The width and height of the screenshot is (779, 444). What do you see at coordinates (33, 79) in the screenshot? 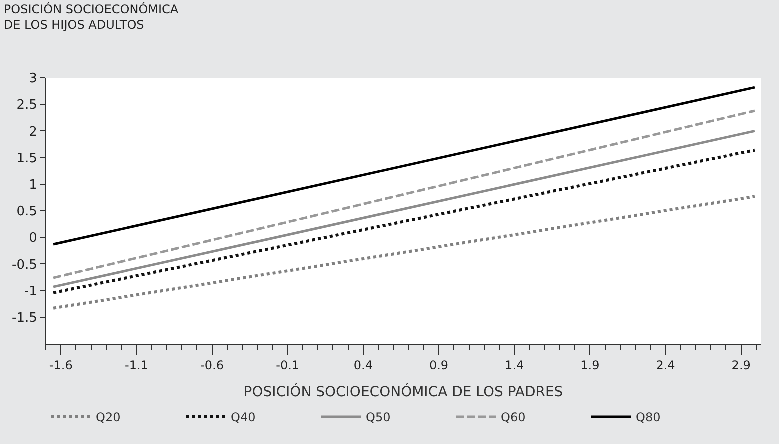
I see `y-tick-label: 3` at bounding box center [33, 79].